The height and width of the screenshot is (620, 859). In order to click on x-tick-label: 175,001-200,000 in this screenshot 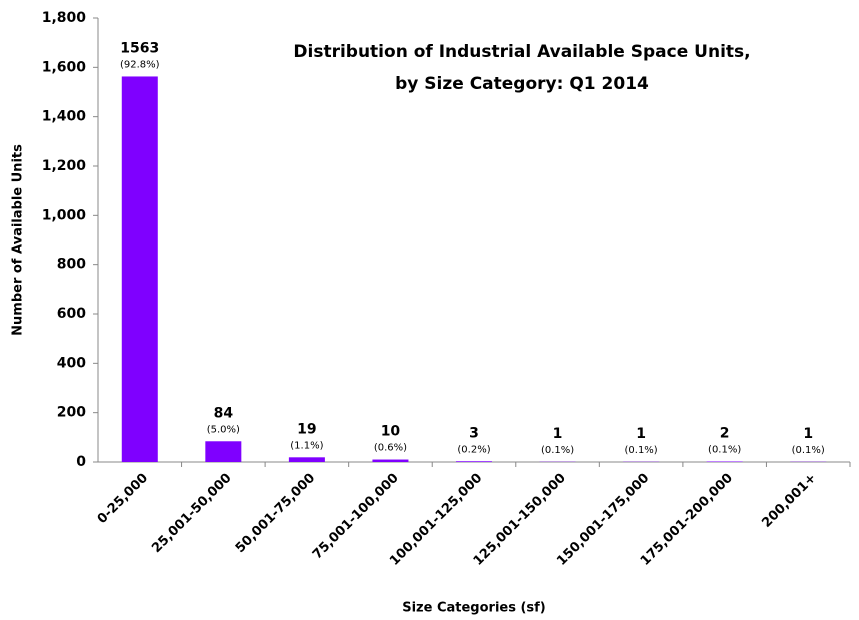, I will do `click(687, 520)`.